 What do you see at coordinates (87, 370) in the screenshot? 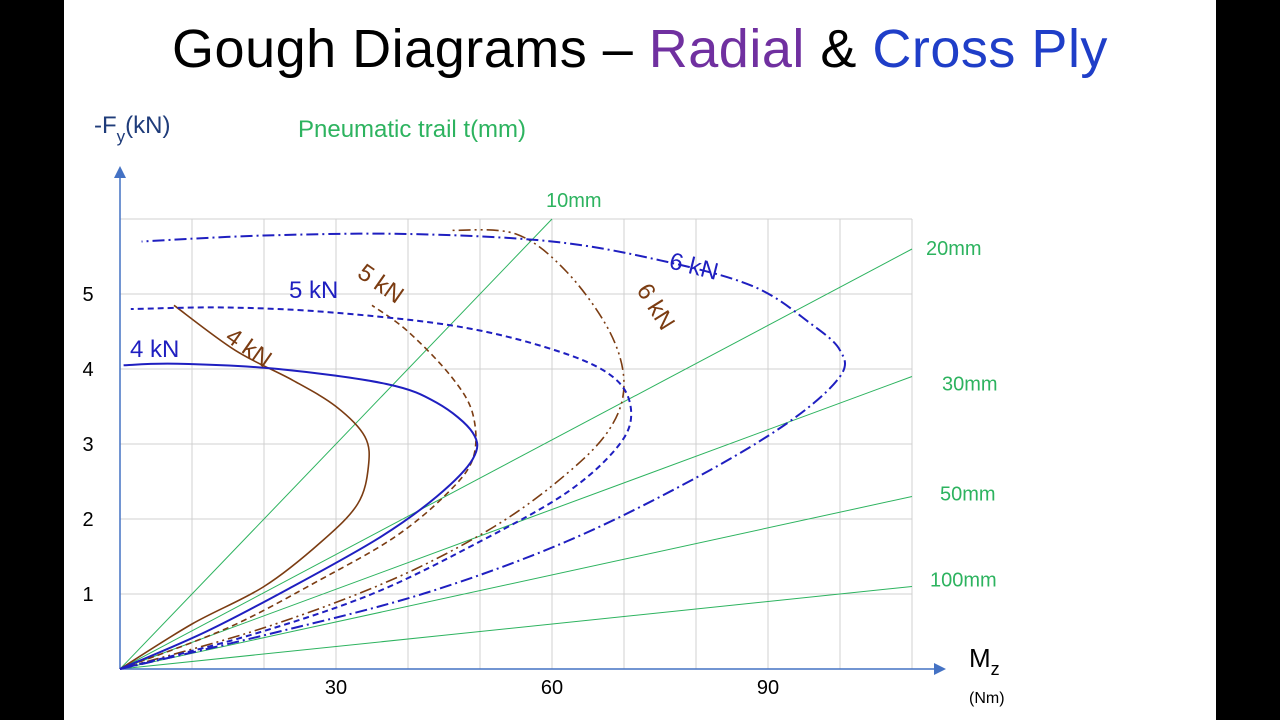
I see `y-tick-label: 4` at bounding box center [87, 370].